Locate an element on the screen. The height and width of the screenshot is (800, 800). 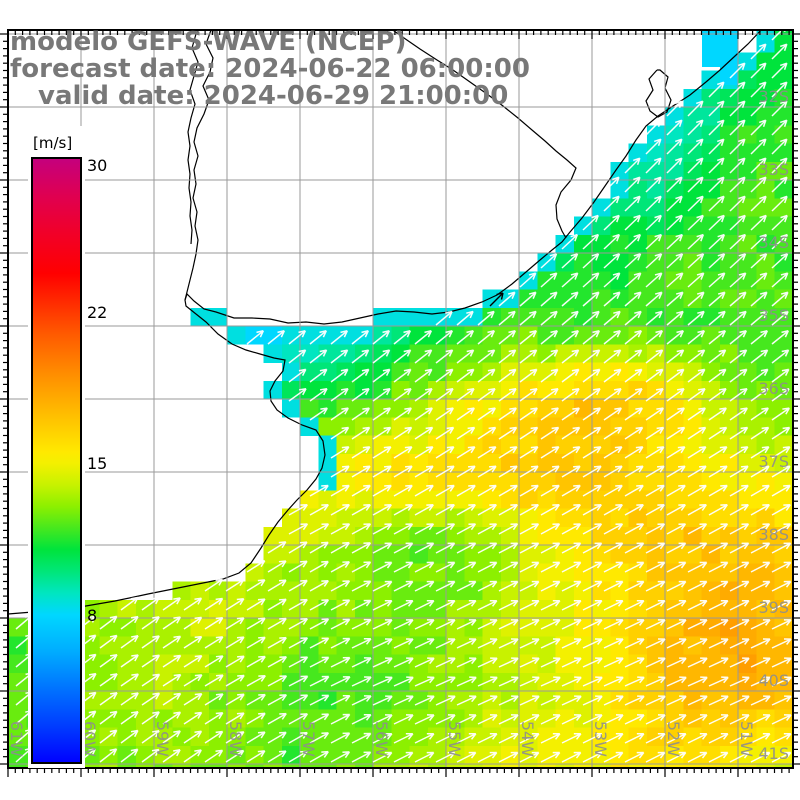
lon-label: 61W is located at coordinates (16, 739).